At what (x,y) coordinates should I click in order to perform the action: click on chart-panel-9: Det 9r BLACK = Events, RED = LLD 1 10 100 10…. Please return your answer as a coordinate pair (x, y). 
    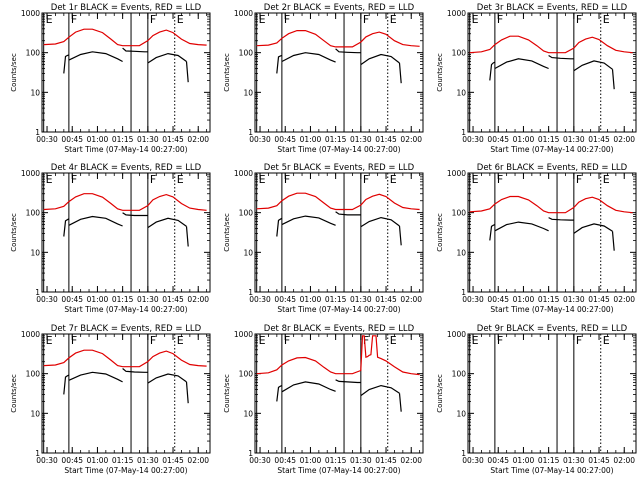
    Looking at the image, I should click on (536, 399).